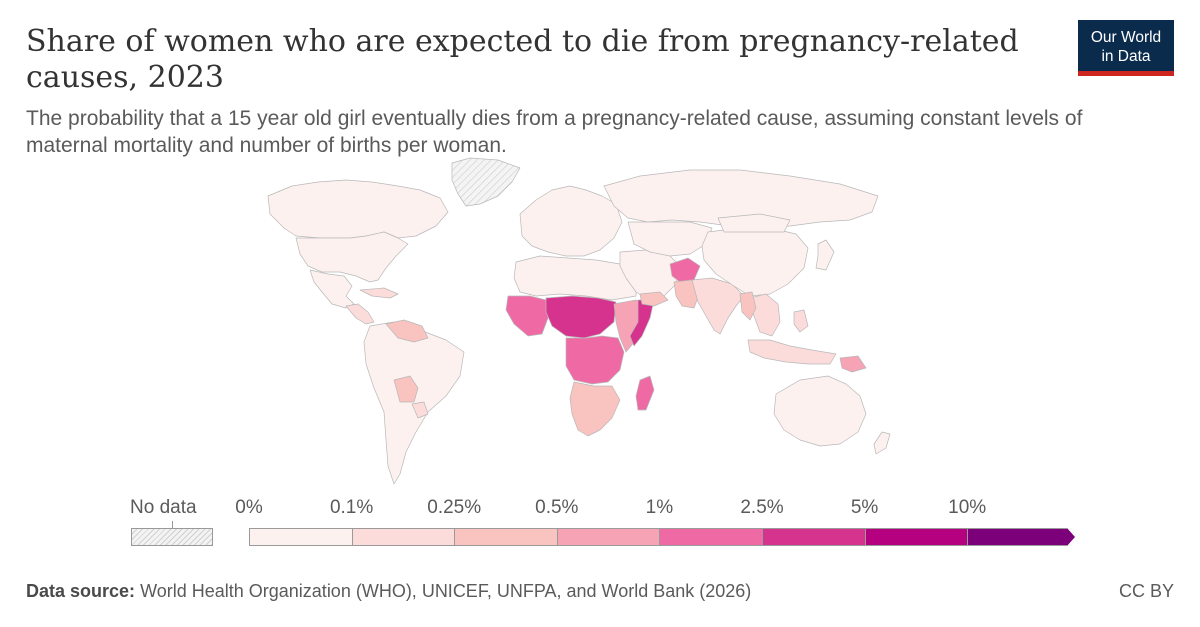  What do you see at coordinates (820, 411) in the screenshot?
I see `region-australia` at bounding box center [820, 411].